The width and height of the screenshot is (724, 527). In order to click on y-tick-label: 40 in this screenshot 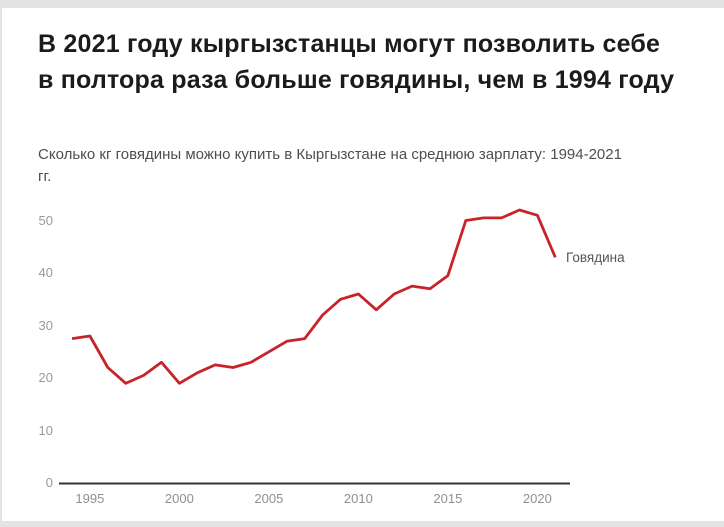, I will do `click(45, 272)`.